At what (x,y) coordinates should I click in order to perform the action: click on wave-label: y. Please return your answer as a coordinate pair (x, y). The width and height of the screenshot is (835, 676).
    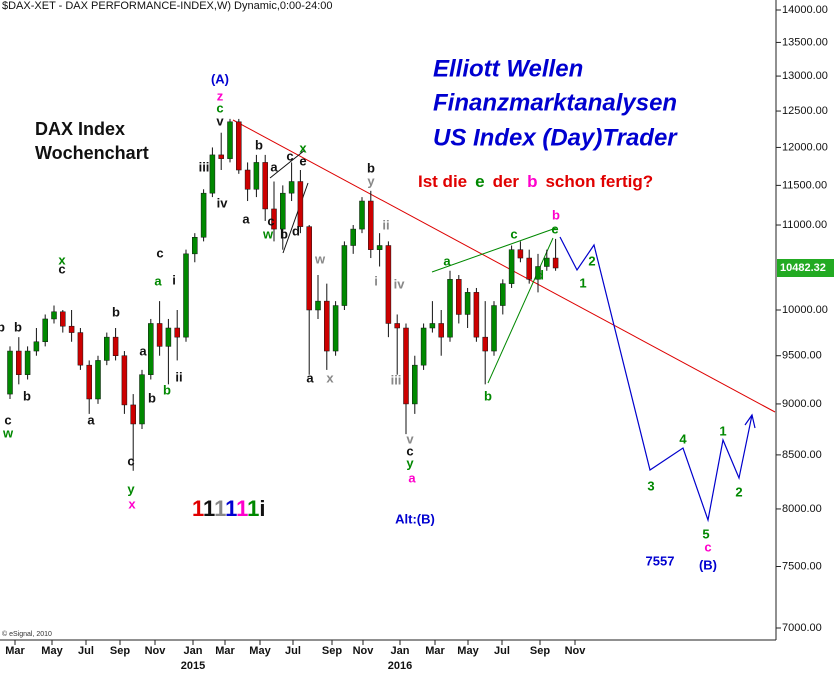
    Looking at the image, I should click on (371, 180).